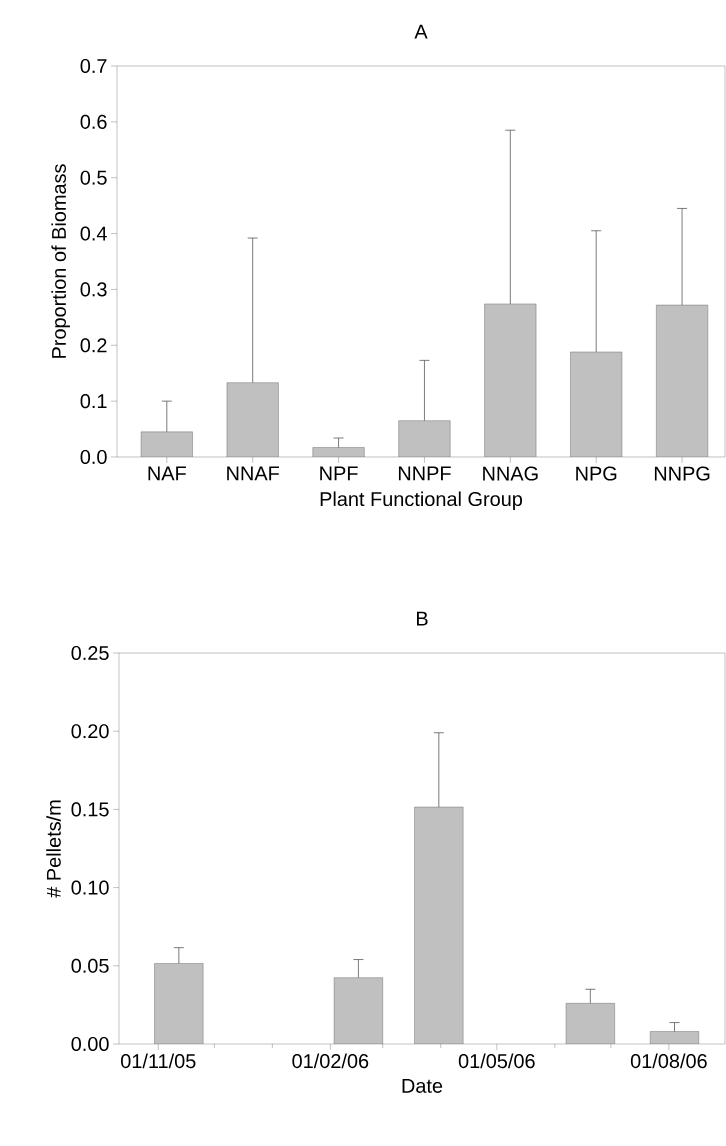 The width and height of the screenshot is (726, 1146). I want to click on y-tick-label: 0.10, so click(90, 887).